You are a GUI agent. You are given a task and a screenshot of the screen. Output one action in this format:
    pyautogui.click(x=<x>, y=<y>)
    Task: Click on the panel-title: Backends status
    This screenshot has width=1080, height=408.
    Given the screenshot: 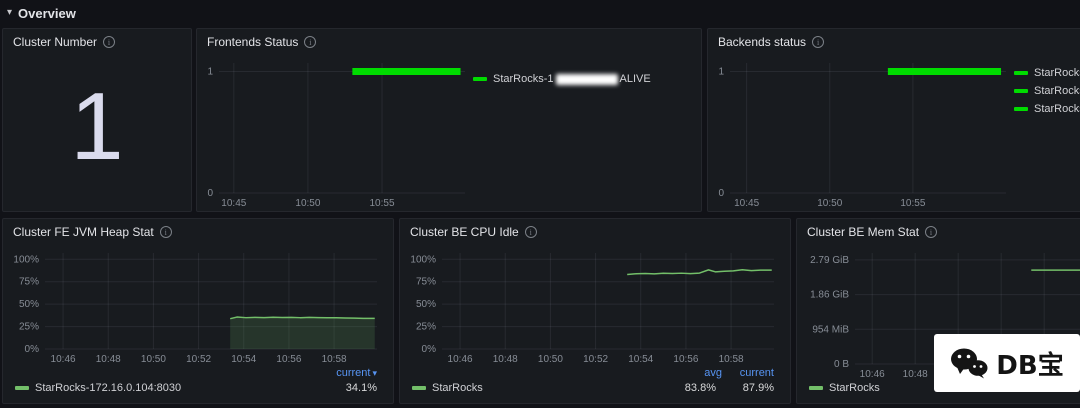 What is the action you would take?
    pyautogui.click(x=762, y=42)
    